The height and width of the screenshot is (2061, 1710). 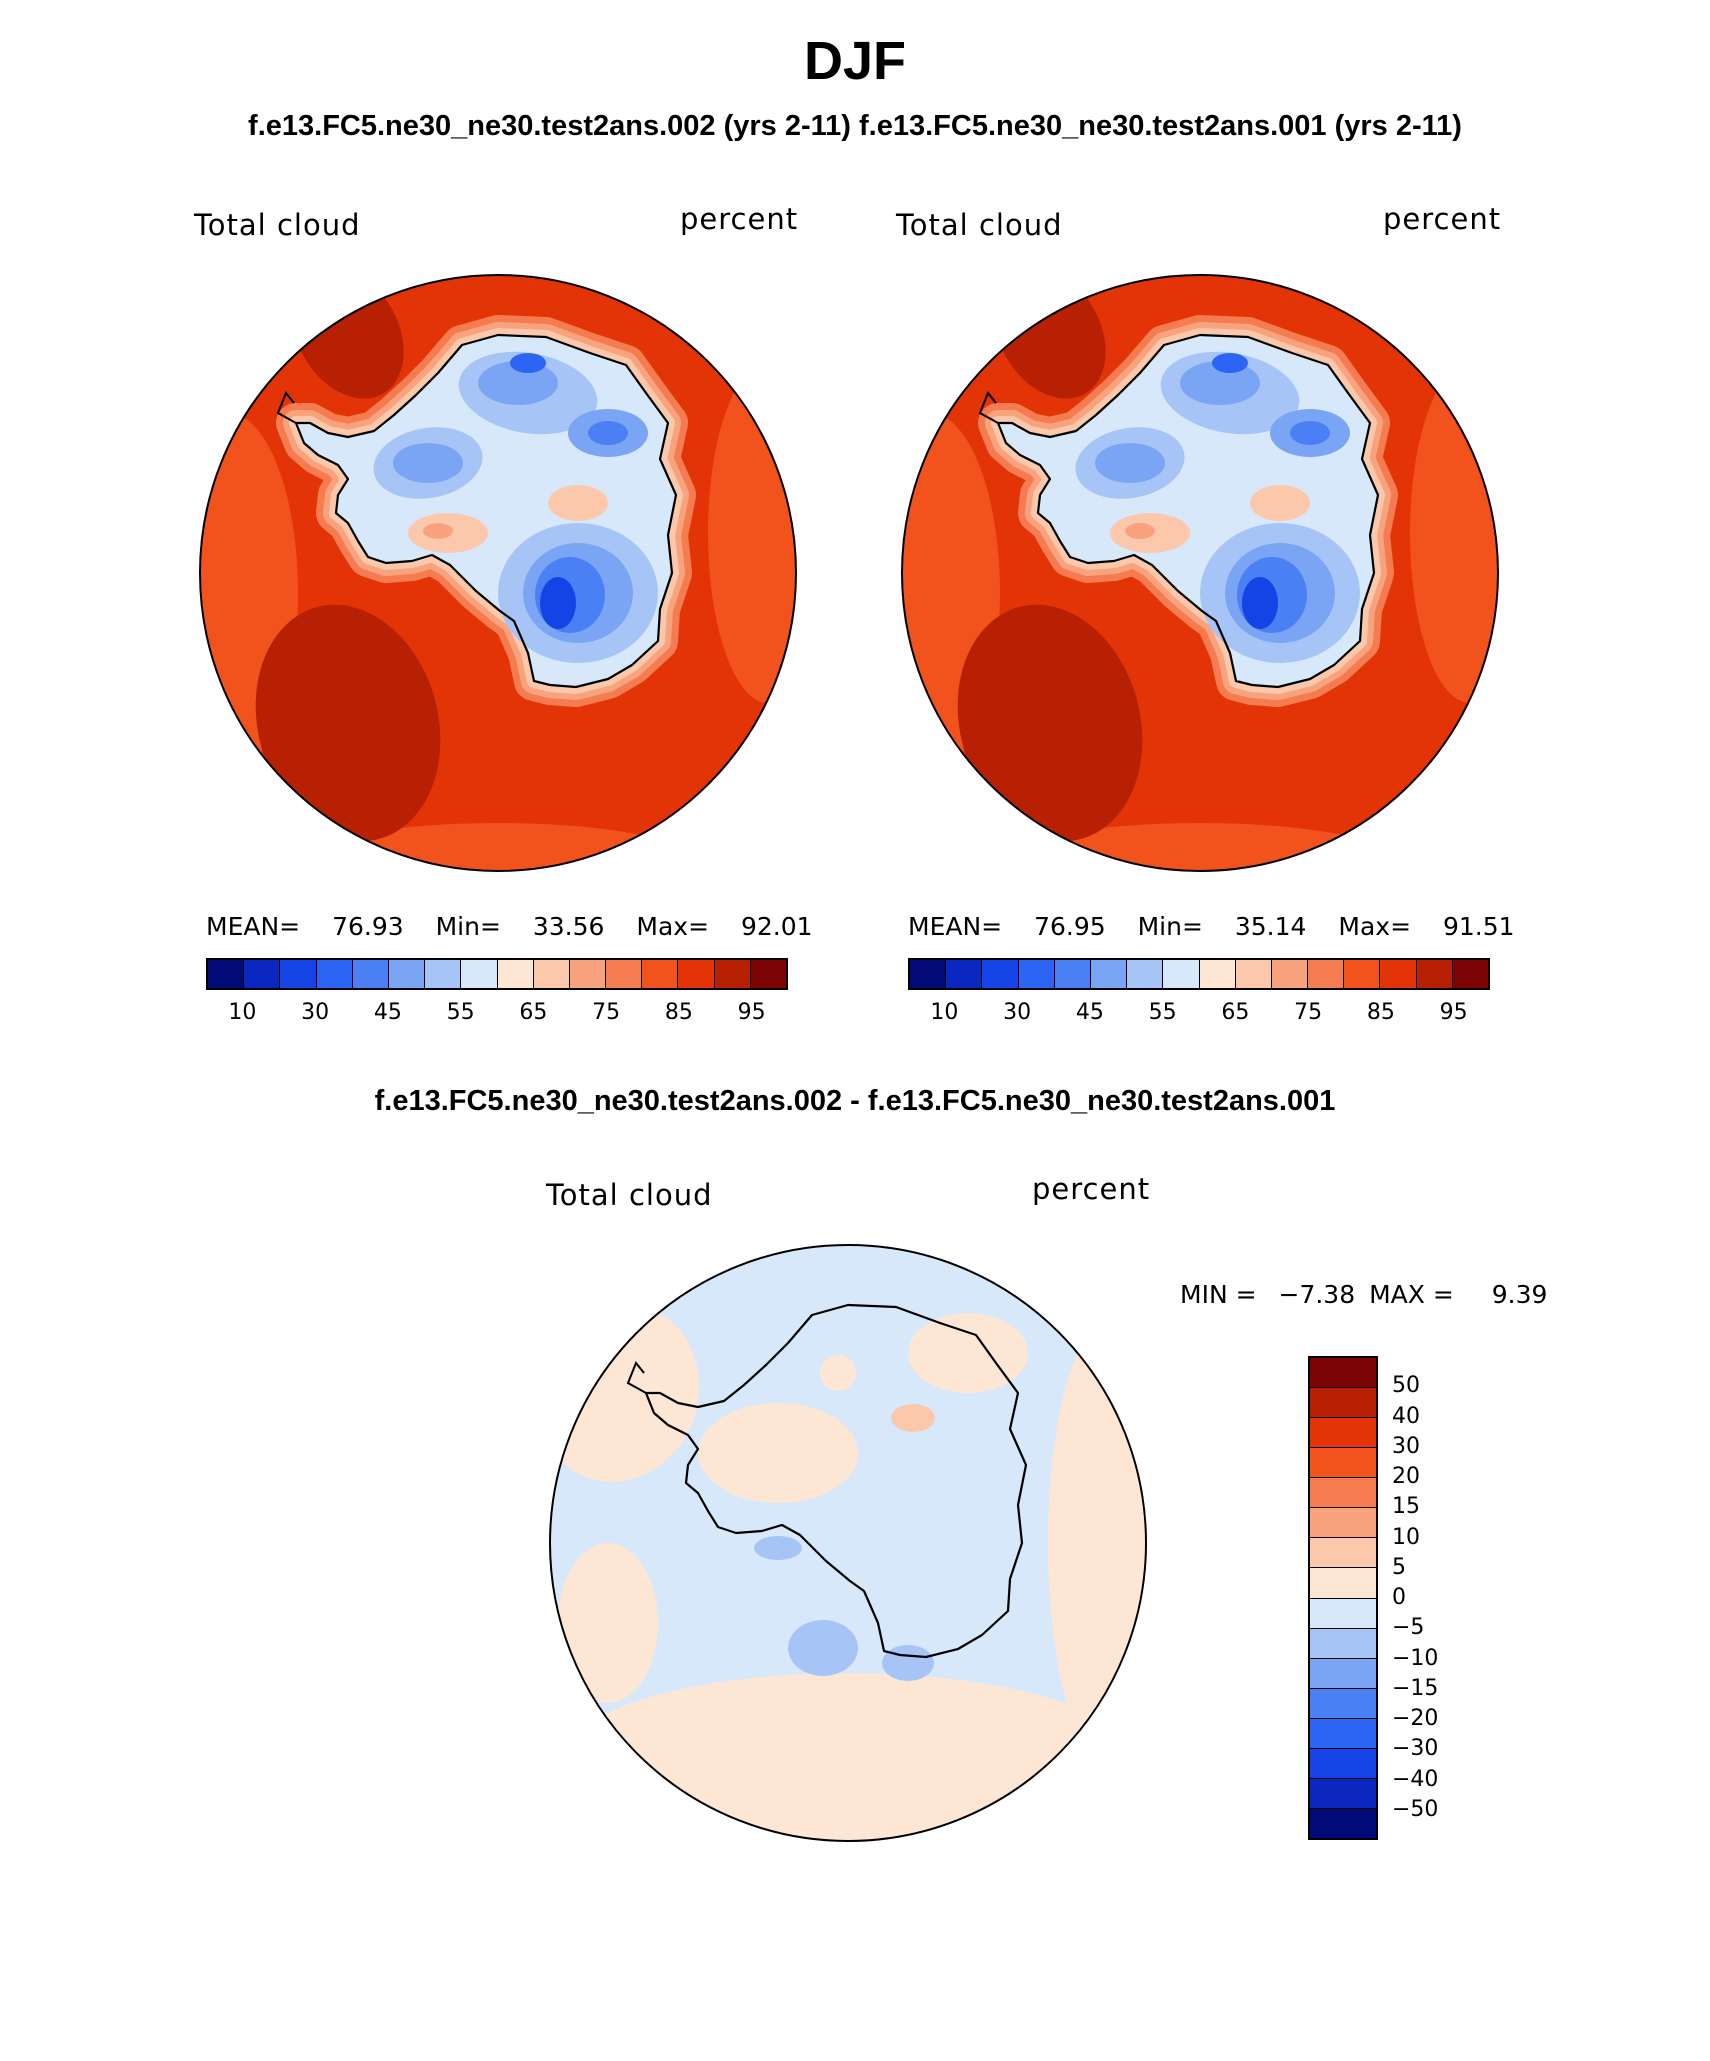 I want to click on panel2-polar-map, so click(x=1200, y=573).